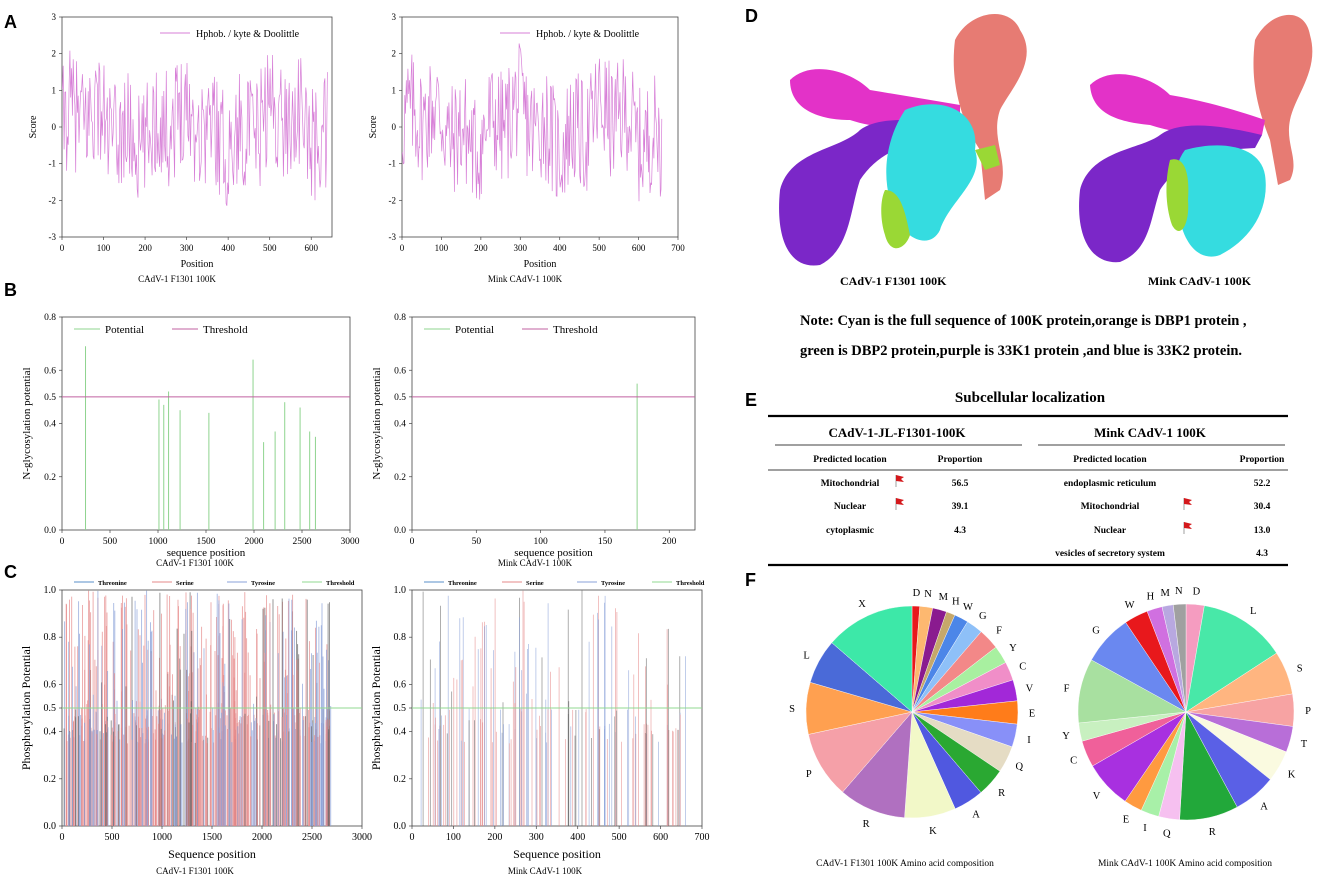 The height and width of the screenshot is (882, 1325). Describe the element at coordinates (535, 583) in the screenshot. I see `legend-label: Serine` at that location.